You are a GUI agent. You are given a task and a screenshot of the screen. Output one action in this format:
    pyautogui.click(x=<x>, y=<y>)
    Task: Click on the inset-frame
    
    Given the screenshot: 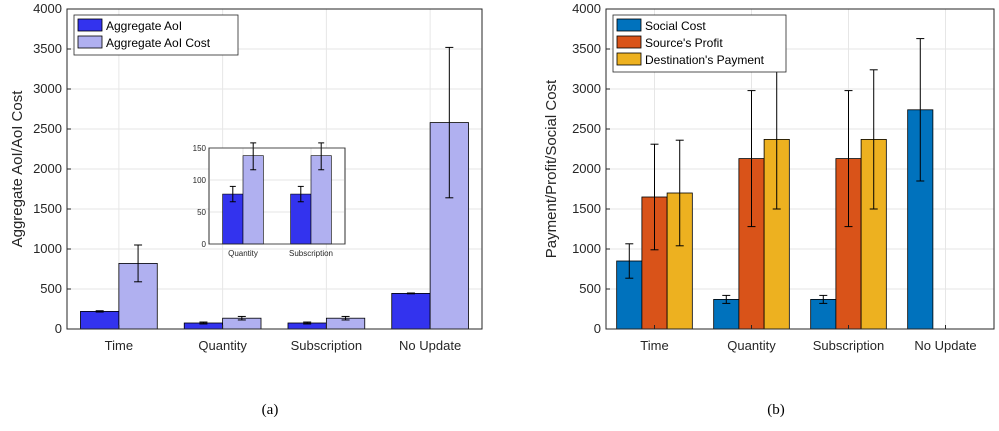 What is the action you would take?
    pyautogui.click(x=277, y=196)
    